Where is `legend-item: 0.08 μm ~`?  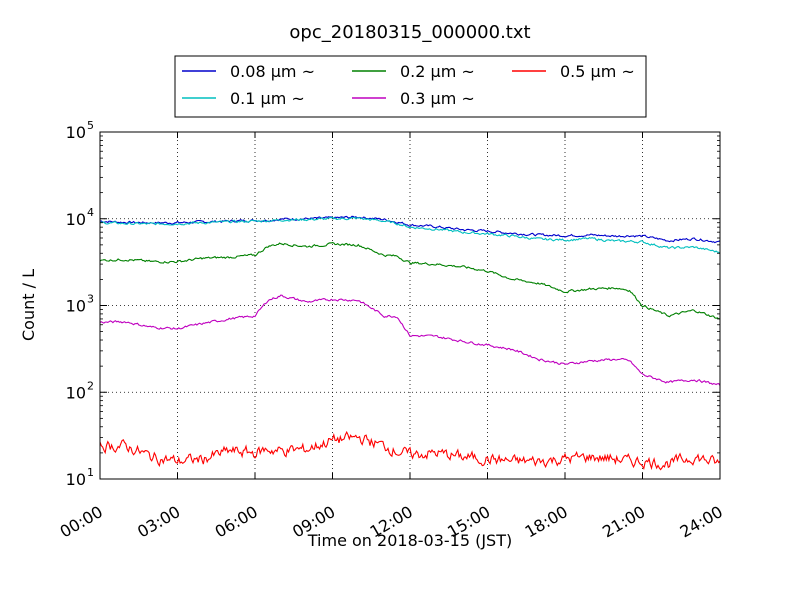 legend-item: 0.08 μm ~ is located at coordinates (248, 71).